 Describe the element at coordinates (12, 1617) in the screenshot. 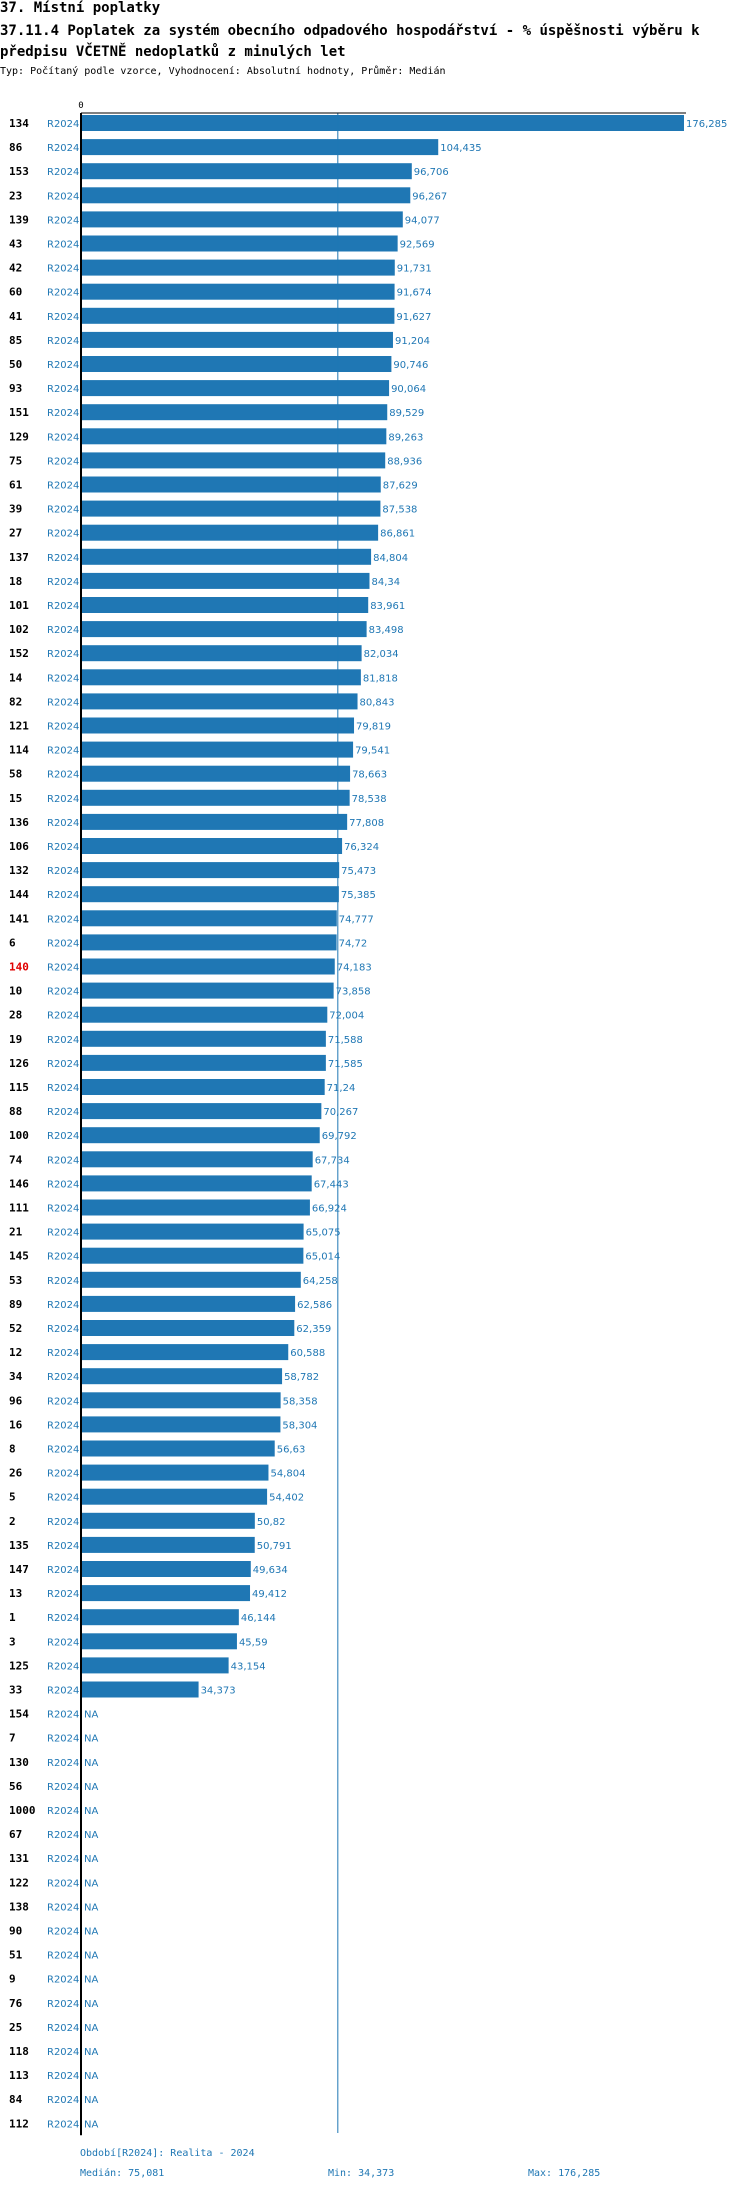

I see `row-id-label: 1` at that location.